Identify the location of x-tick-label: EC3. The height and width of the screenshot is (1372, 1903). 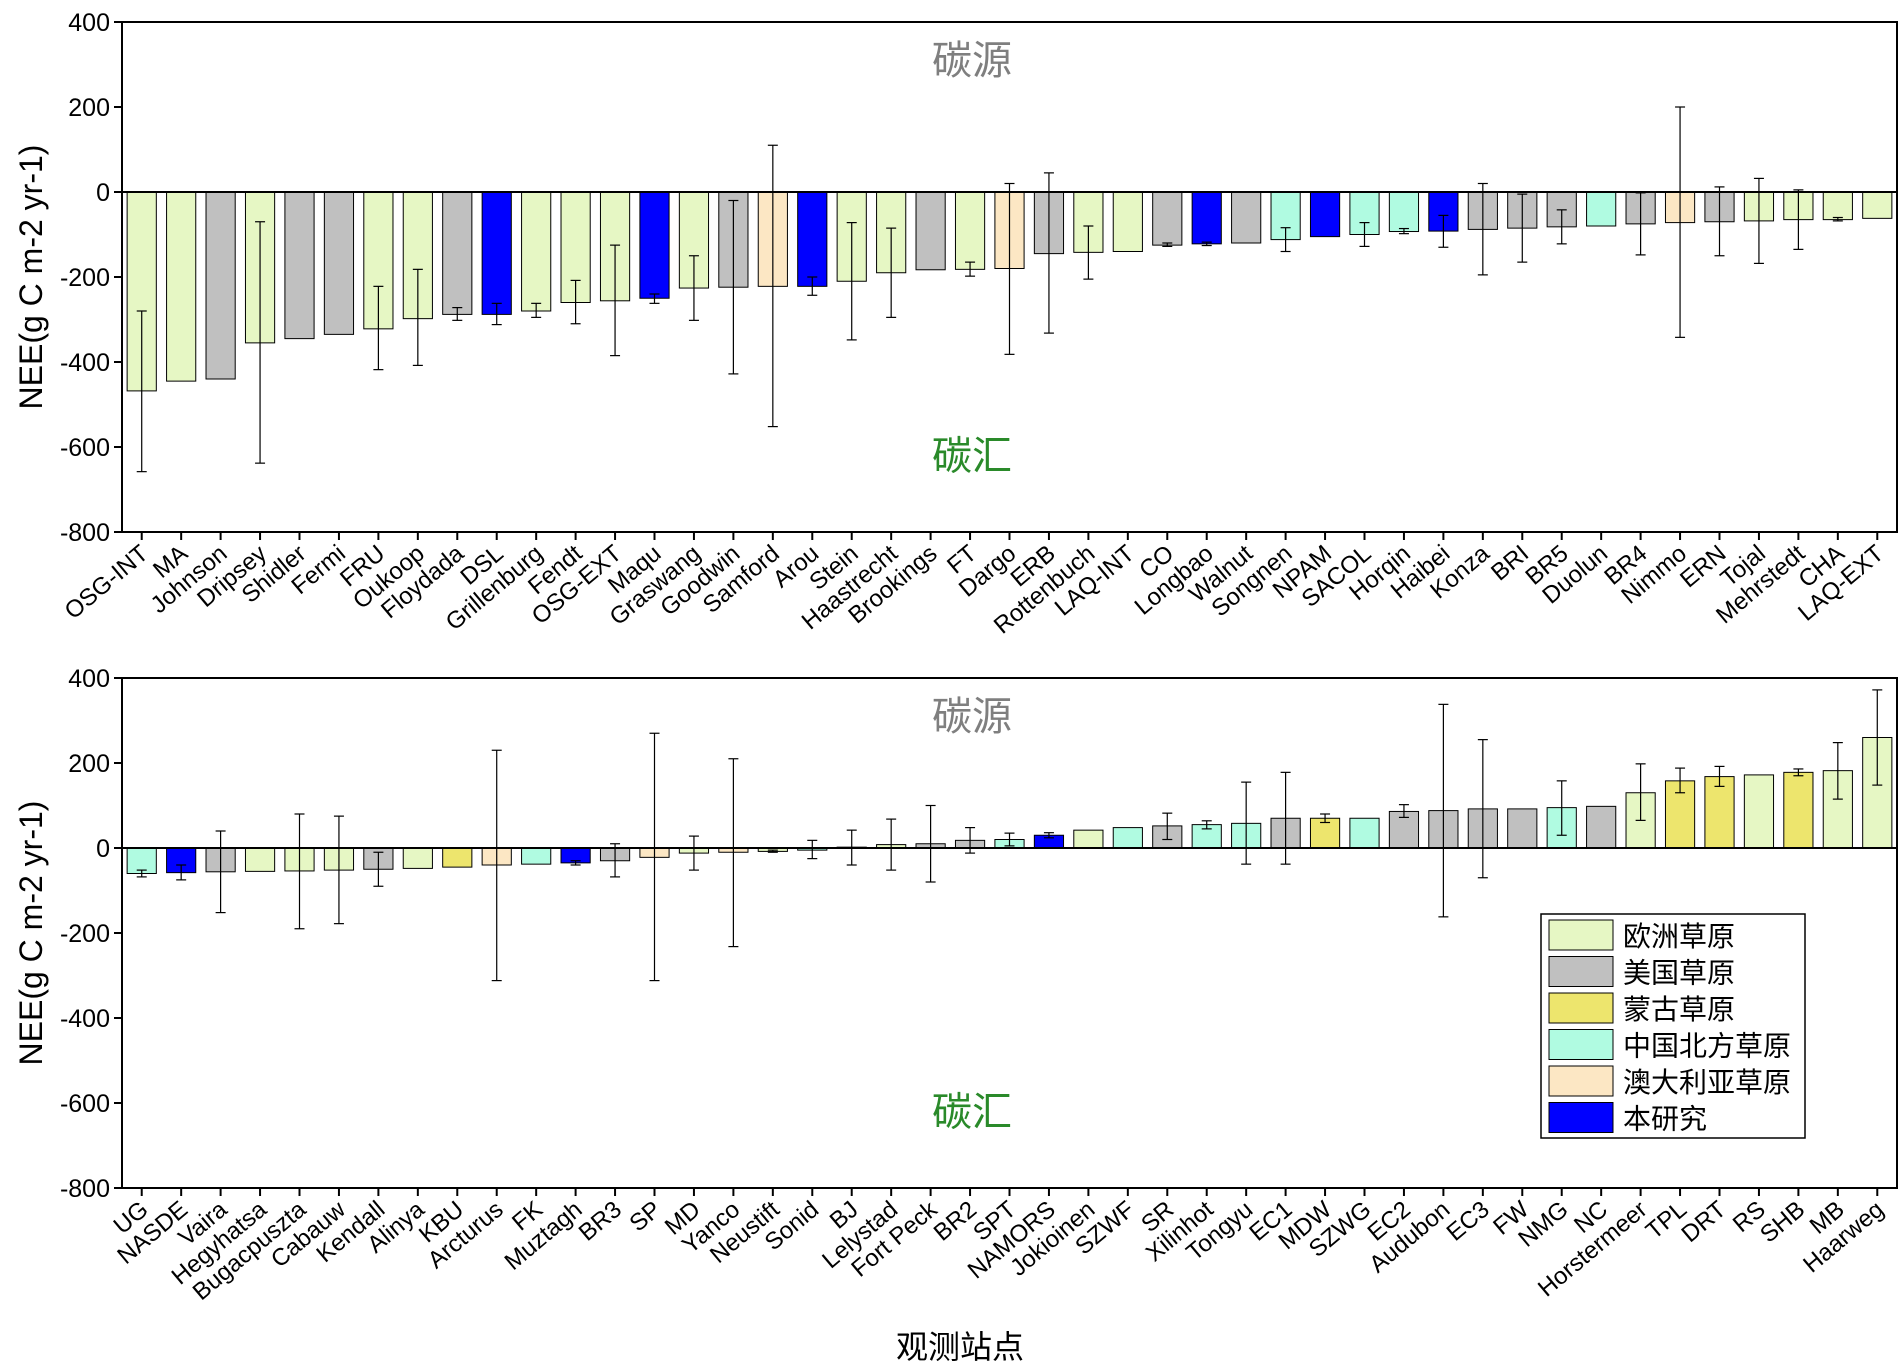
(1468, 1221).